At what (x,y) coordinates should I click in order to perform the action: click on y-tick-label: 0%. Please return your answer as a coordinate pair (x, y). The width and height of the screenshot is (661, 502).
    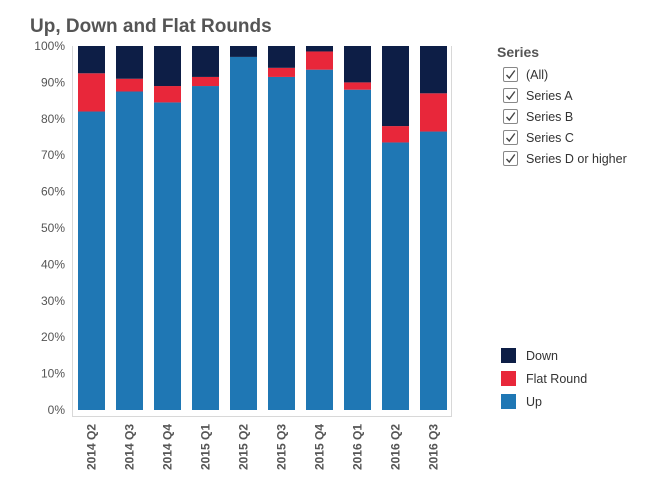
    Looking at the image, I should click on (57, 410).